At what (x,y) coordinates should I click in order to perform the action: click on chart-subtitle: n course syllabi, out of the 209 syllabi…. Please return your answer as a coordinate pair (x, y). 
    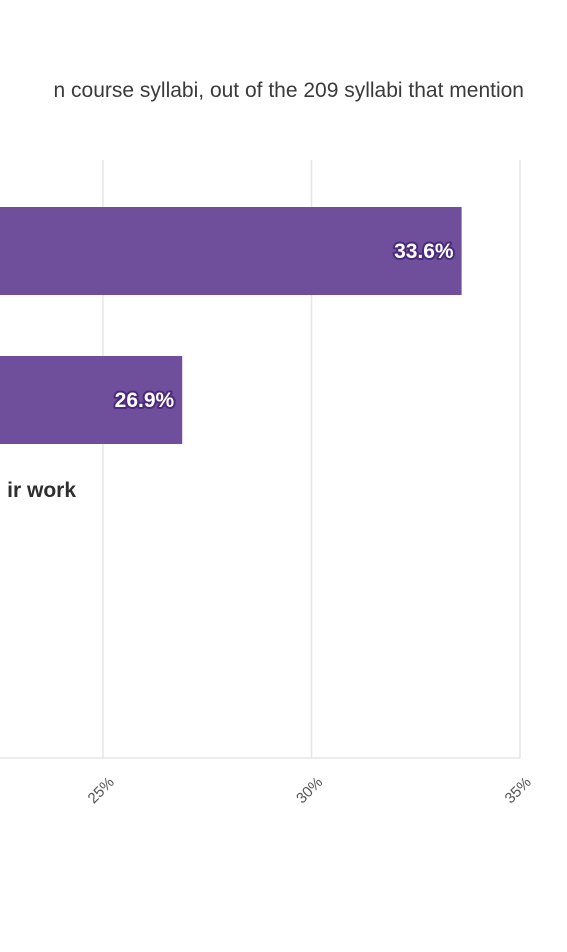
    Looking at the image, I should click on (288, 90).